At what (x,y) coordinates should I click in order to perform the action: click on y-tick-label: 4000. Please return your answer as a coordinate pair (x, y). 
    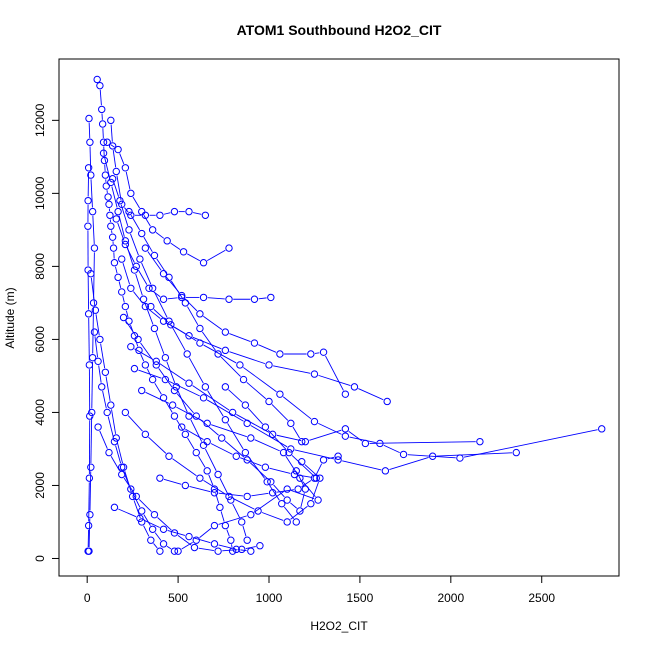
    Looking at the image, I should click on (40, 412).